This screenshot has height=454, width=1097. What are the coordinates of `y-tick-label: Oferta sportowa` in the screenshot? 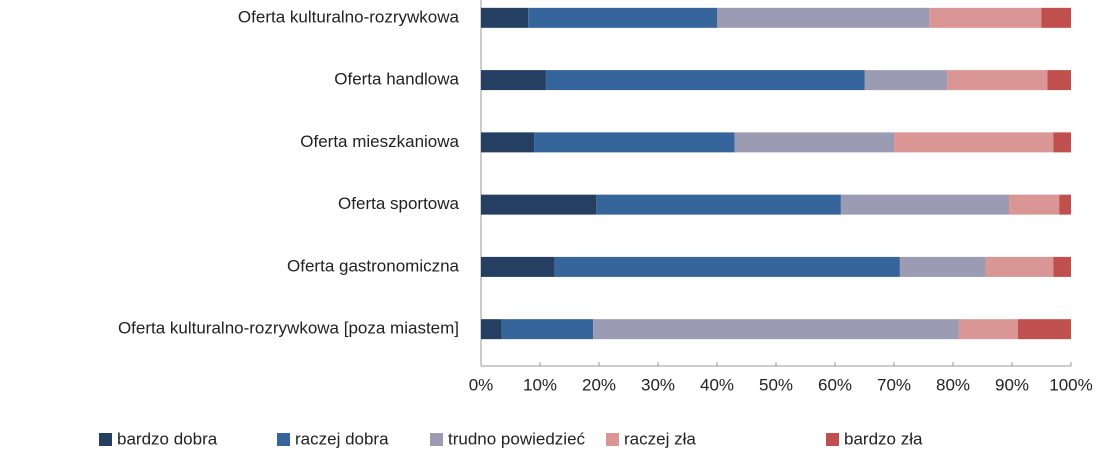 It's located at (398, 203).